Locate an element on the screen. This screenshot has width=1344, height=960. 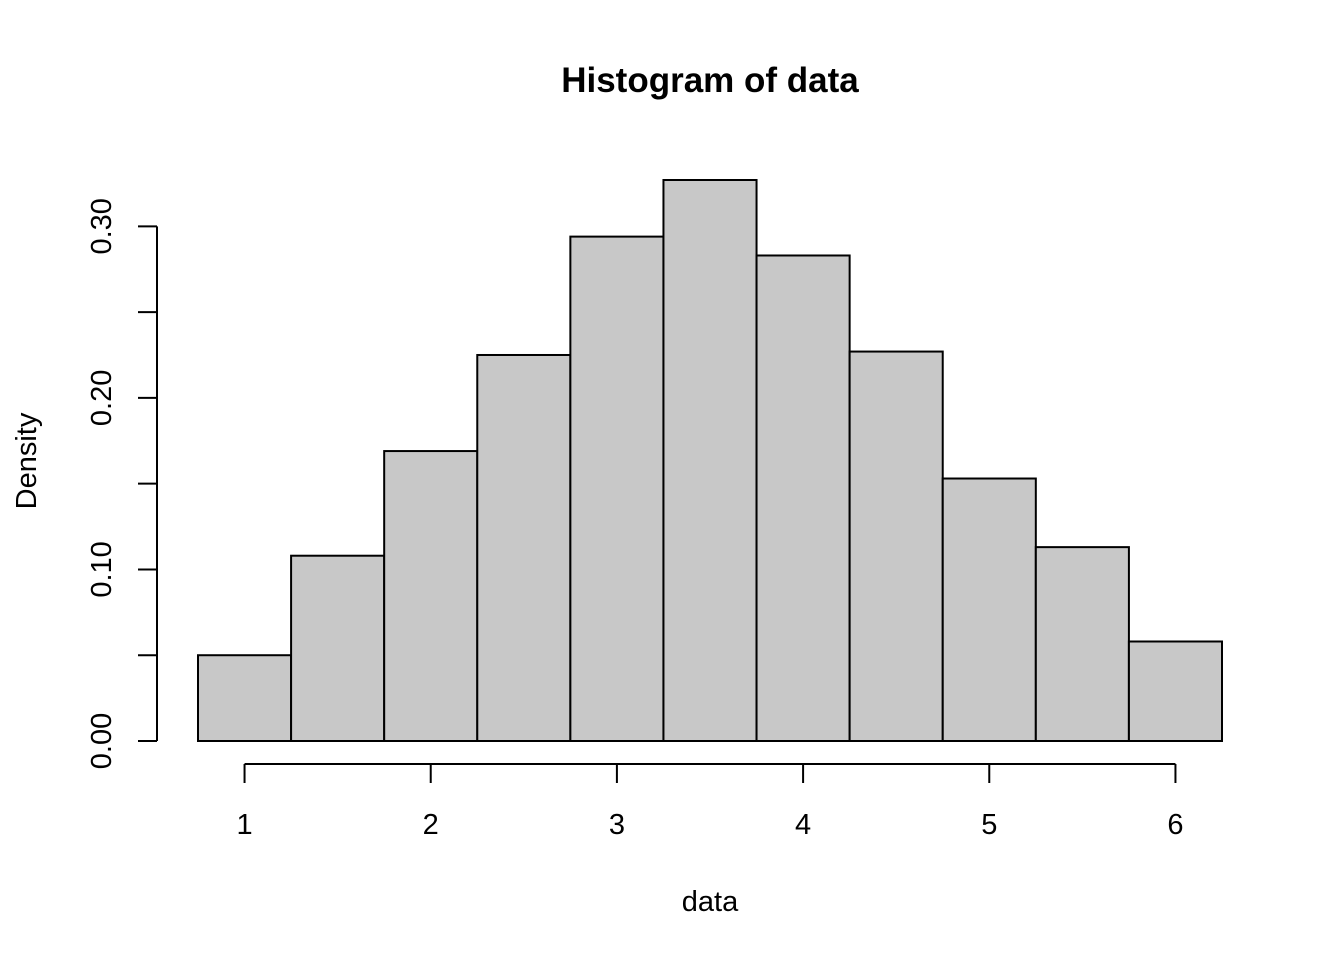
x-tick-label-6: 6 is located at coordinates (1175, 825).